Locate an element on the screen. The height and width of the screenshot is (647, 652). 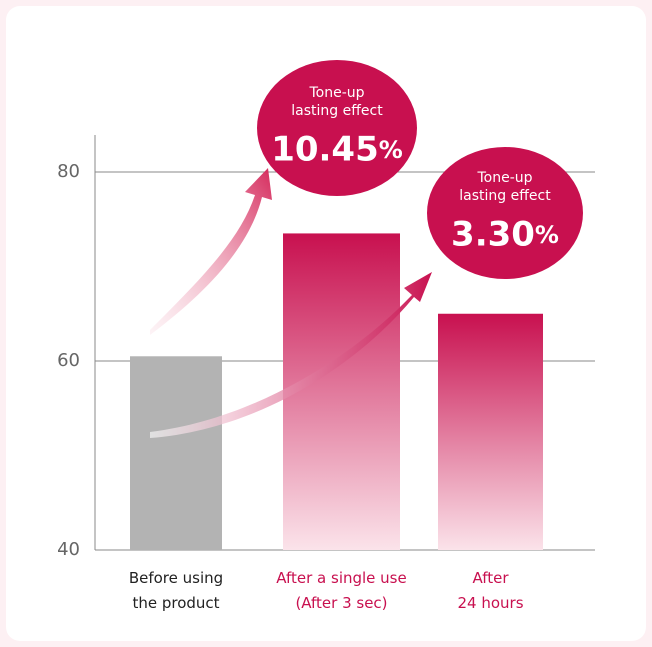
x-tick-label: After a single use (After 3 sec) is located at coordinates (341, 590).